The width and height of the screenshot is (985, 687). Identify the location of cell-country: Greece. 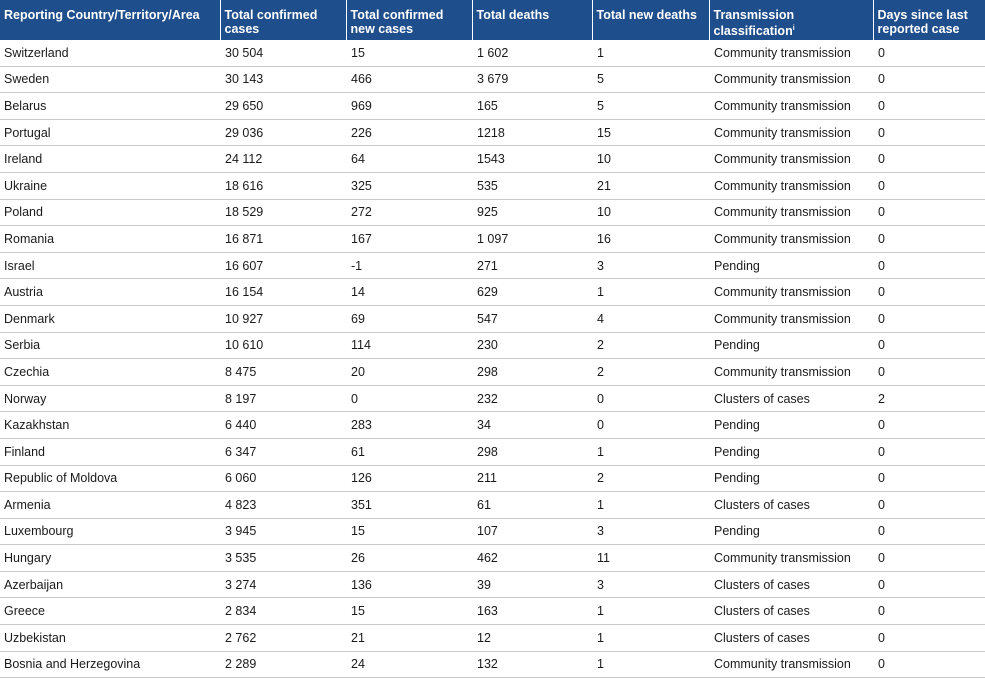
(110, 611).